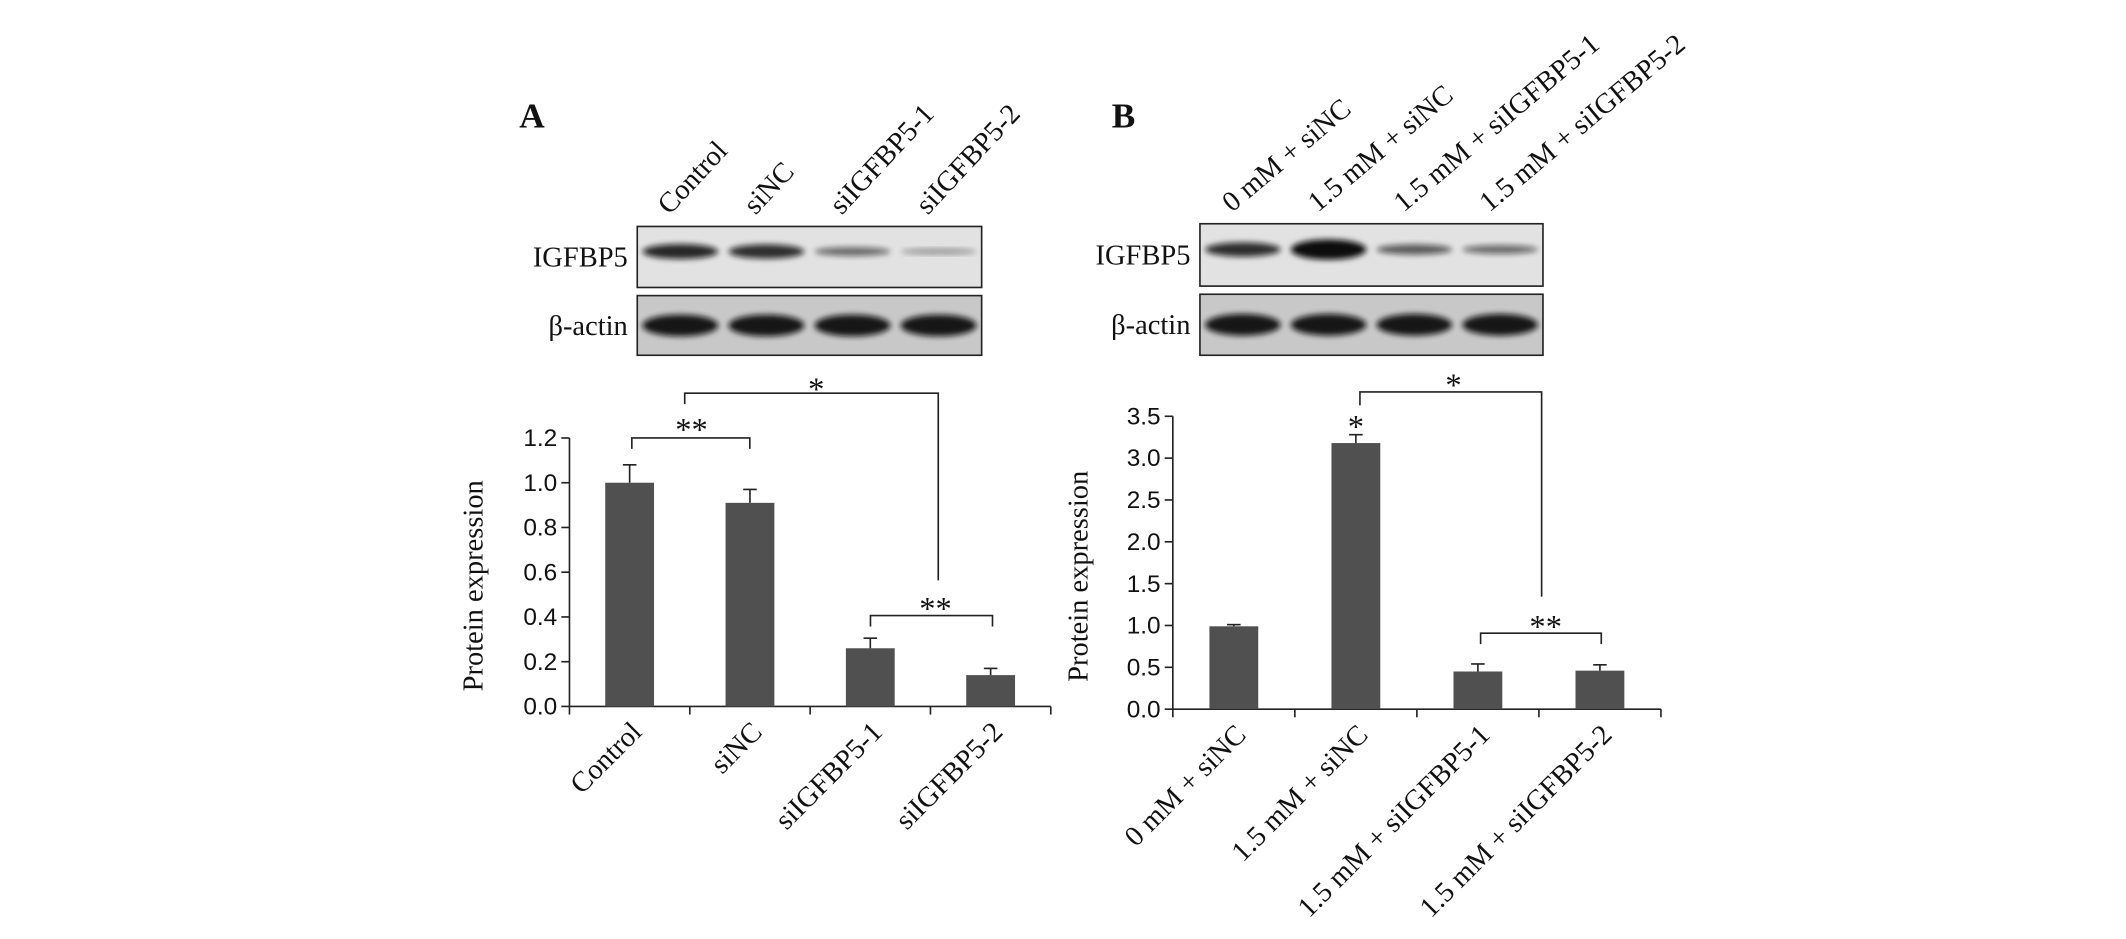 The image size is (2126, 939). What do you see at coordinates (1144, 500) in the screenshot?
I see `y-tick-label: 2.5` at bounding box center [1144, 500].